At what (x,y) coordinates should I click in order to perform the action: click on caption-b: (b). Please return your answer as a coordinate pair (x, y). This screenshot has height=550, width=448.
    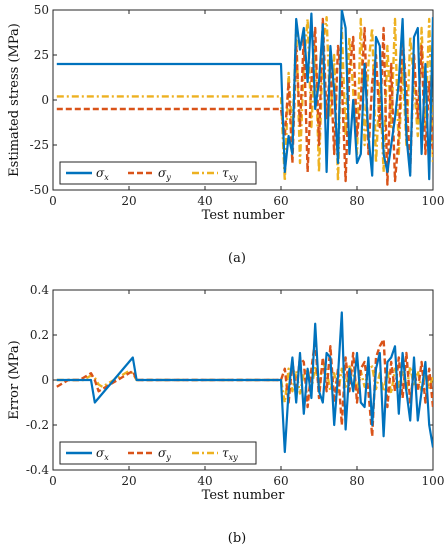
    Looking at the image, I should click on (237, 538).